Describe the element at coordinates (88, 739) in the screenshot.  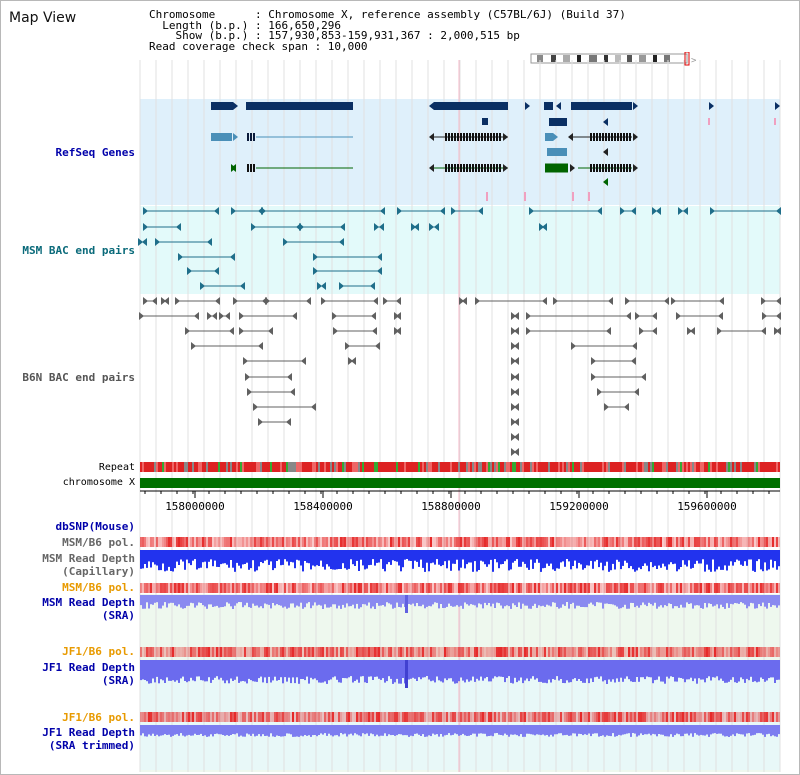
I see `jf1-read-depth-trimmed-label: JF1 Read Depth (SRA trimmed)` at that location.